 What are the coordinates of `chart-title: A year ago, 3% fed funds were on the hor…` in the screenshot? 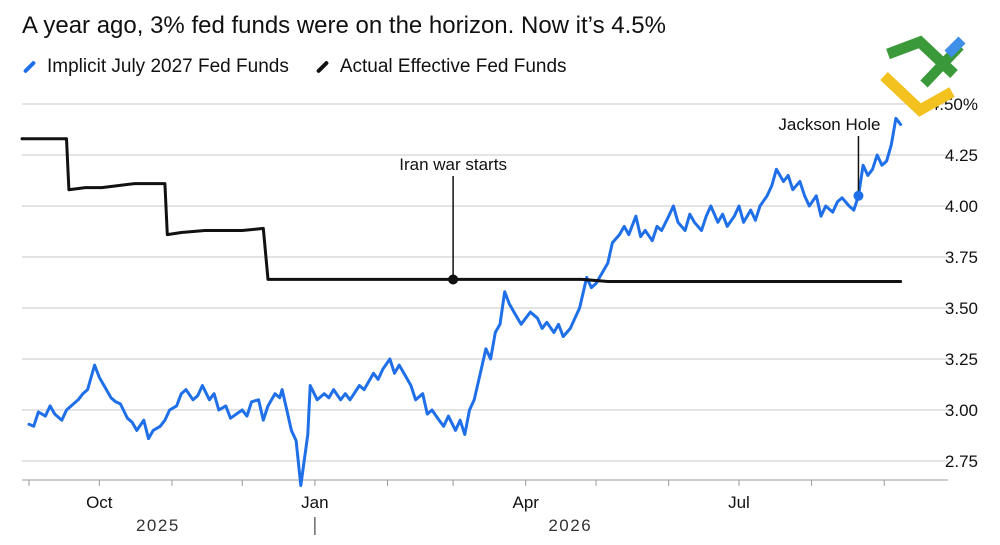 It's located at (344, 25).